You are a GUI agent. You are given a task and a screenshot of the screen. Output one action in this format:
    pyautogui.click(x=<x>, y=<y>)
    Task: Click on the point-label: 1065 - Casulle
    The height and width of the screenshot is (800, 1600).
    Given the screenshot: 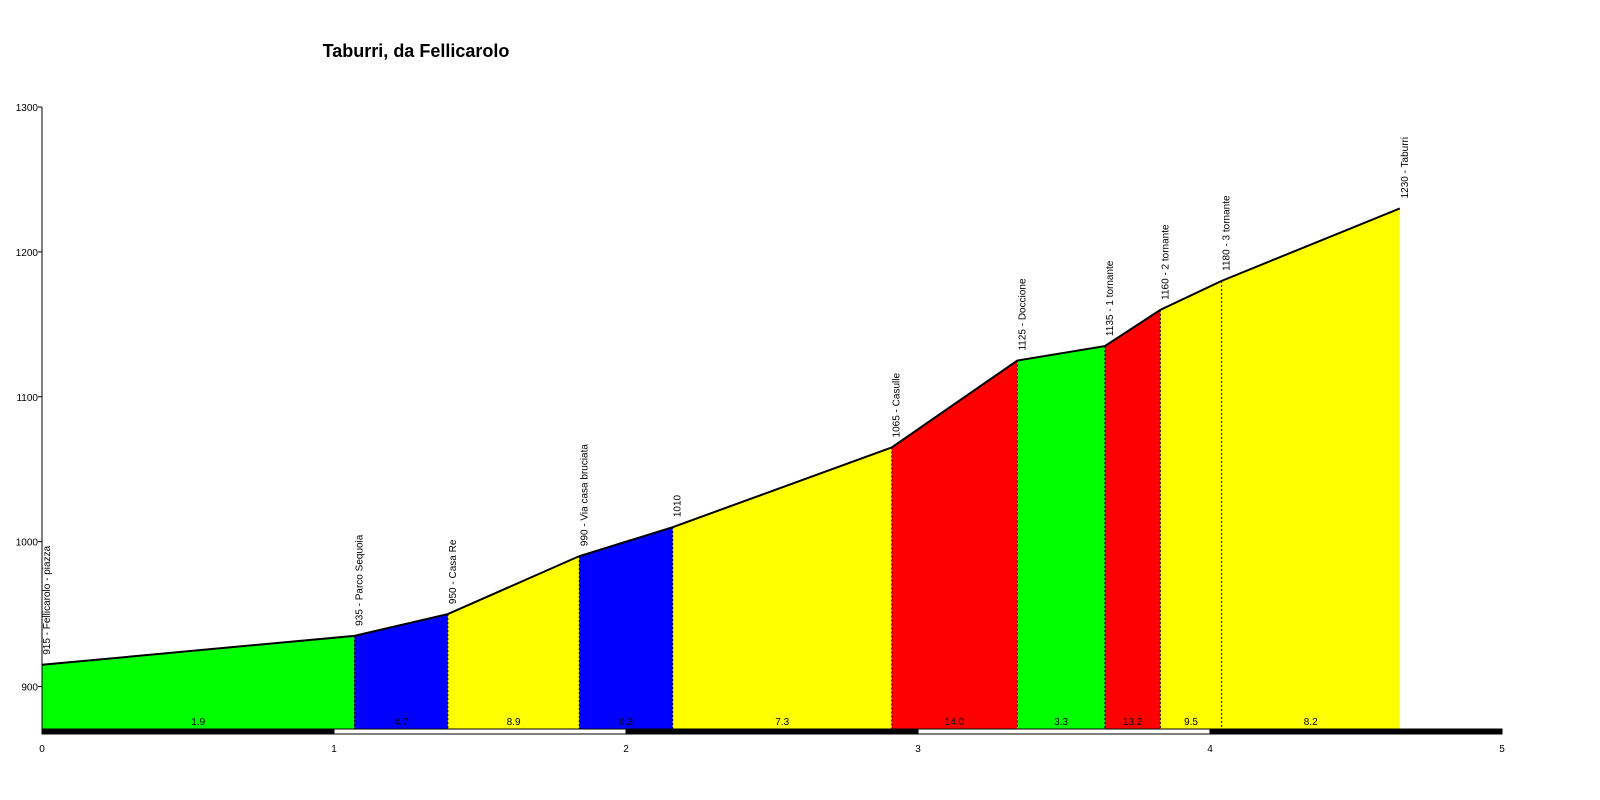 What is the action you would take?
    pyautogui.click(x=897, y=405)
    